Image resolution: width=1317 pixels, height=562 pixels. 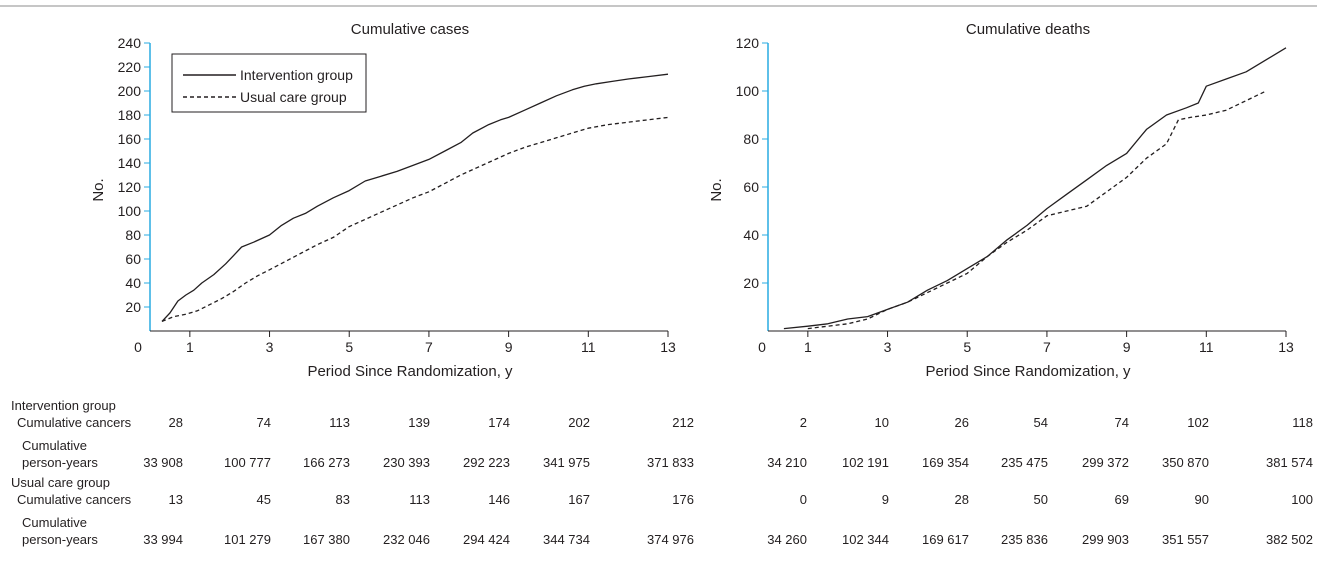 What do you see at coordinates (1024, 462) in the screenshot?
I see `table-cell: 235 475` at bounding box center [1024, 462].